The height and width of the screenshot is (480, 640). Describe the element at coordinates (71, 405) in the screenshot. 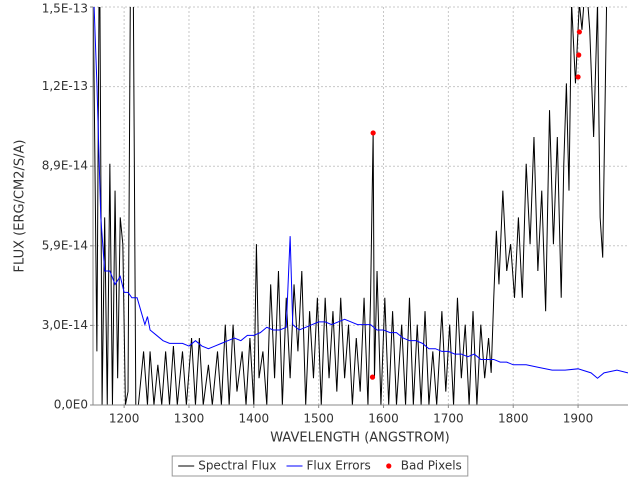

I see `y-tick-label: 0,0E0` at that location.